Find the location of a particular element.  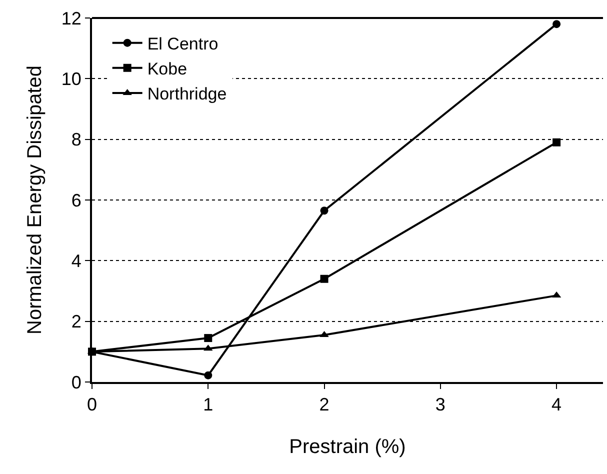

y-tick-label: 2 is located at coordinates (76, 322).